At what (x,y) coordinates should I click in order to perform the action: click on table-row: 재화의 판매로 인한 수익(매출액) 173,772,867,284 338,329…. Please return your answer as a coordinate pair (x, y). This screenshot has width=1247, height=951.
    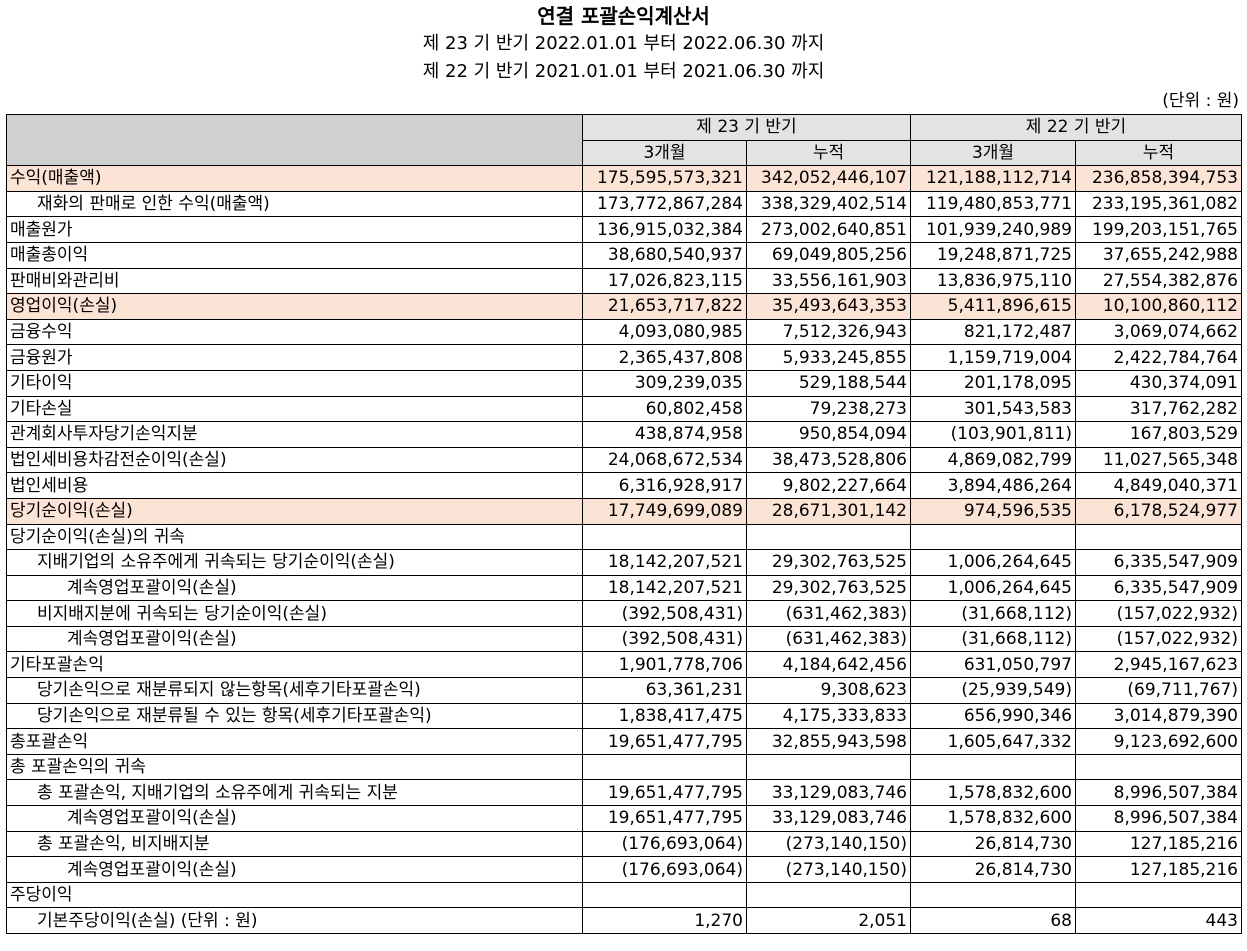
    Looking at the image, I should click on (624, 204).